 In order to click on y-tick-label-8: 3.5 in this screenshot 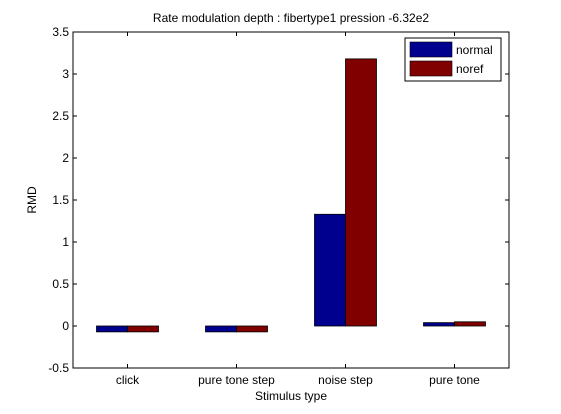, I will do `click(60, 32)`.